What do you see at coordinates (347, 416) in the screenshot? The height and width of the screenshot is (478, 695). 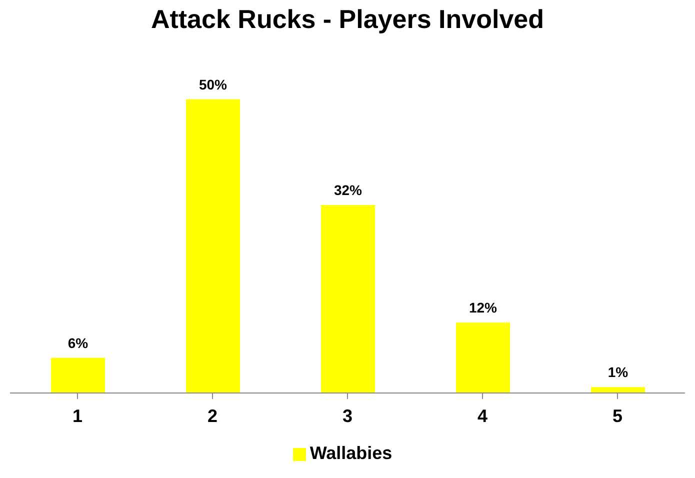 I see `x-tick-label: 3` at bounding box center [347, 416].